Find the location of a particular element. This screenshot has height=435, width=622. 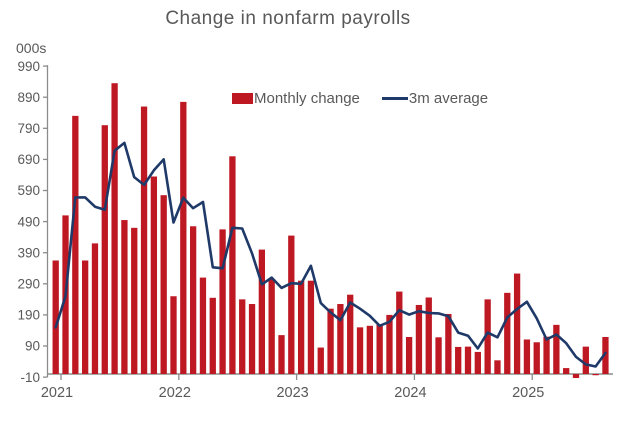

legend-label-monthly-change: Monthly change is located at coordinates (307, 98).